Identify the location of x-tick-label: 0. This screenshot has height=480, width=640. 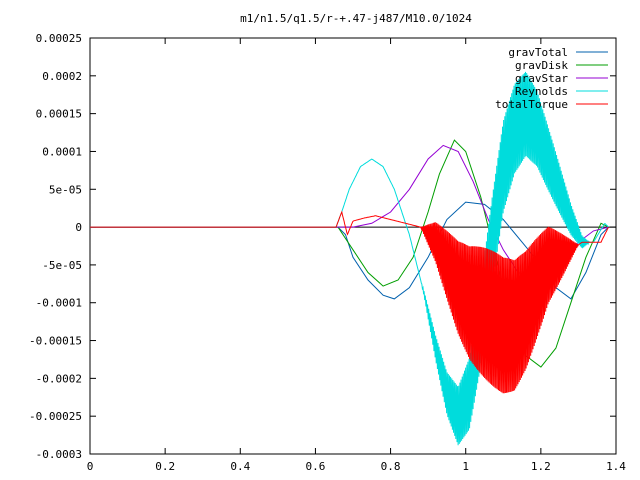
(90, 466).